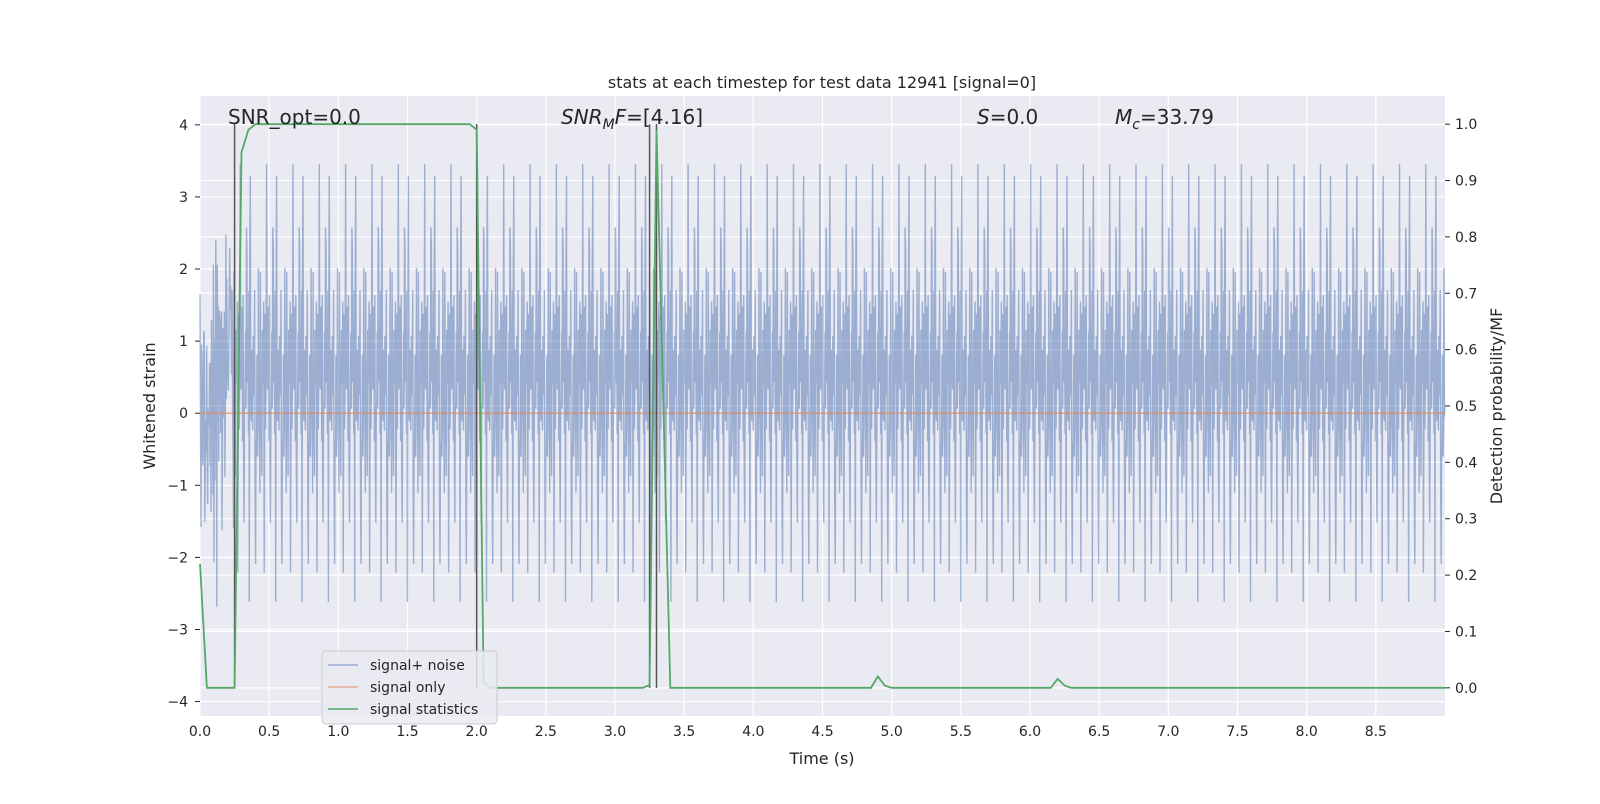  I want to click on y-left-tick-label-6: −2, so click(177, 558).